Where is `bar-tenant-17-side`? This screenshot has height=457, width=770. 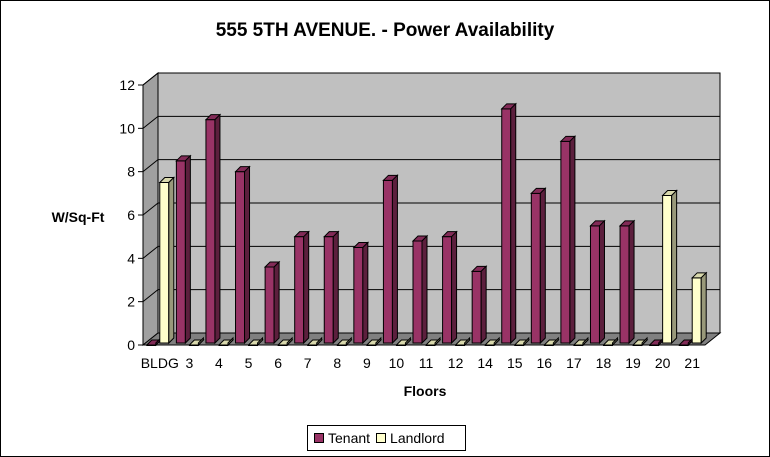
bar-tenant-17-side is located at coordinates (572, 240).